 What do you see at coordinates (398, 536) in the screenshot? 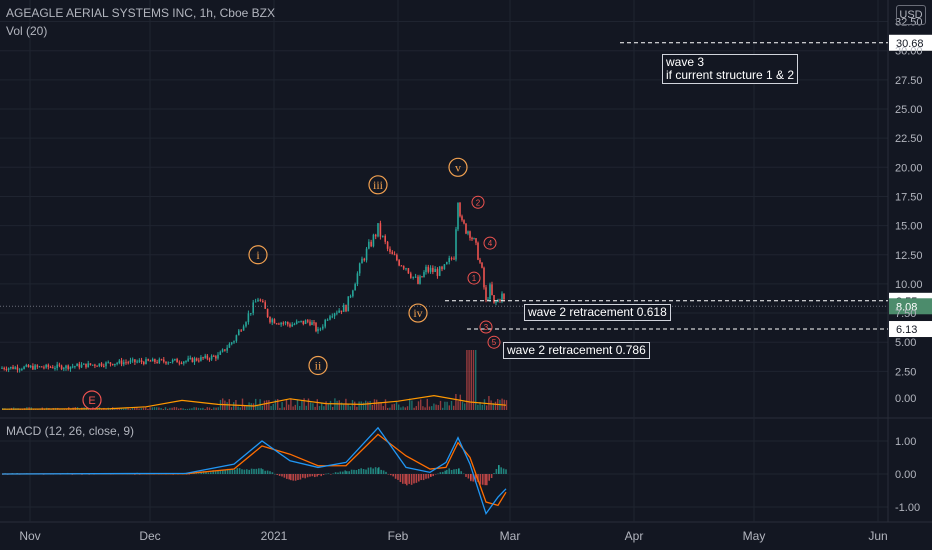
I see `time-tick-label: Feb` at bounding box center [398, 536].